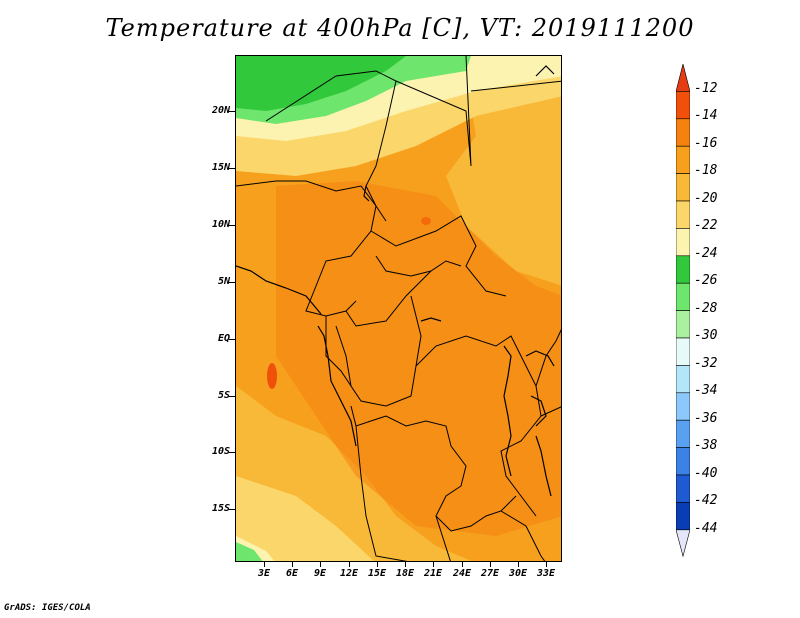  What do you see at coordinates (249, 551) in the screenshot?
I see `field-band-24-south` at bounding box center [249, 551].